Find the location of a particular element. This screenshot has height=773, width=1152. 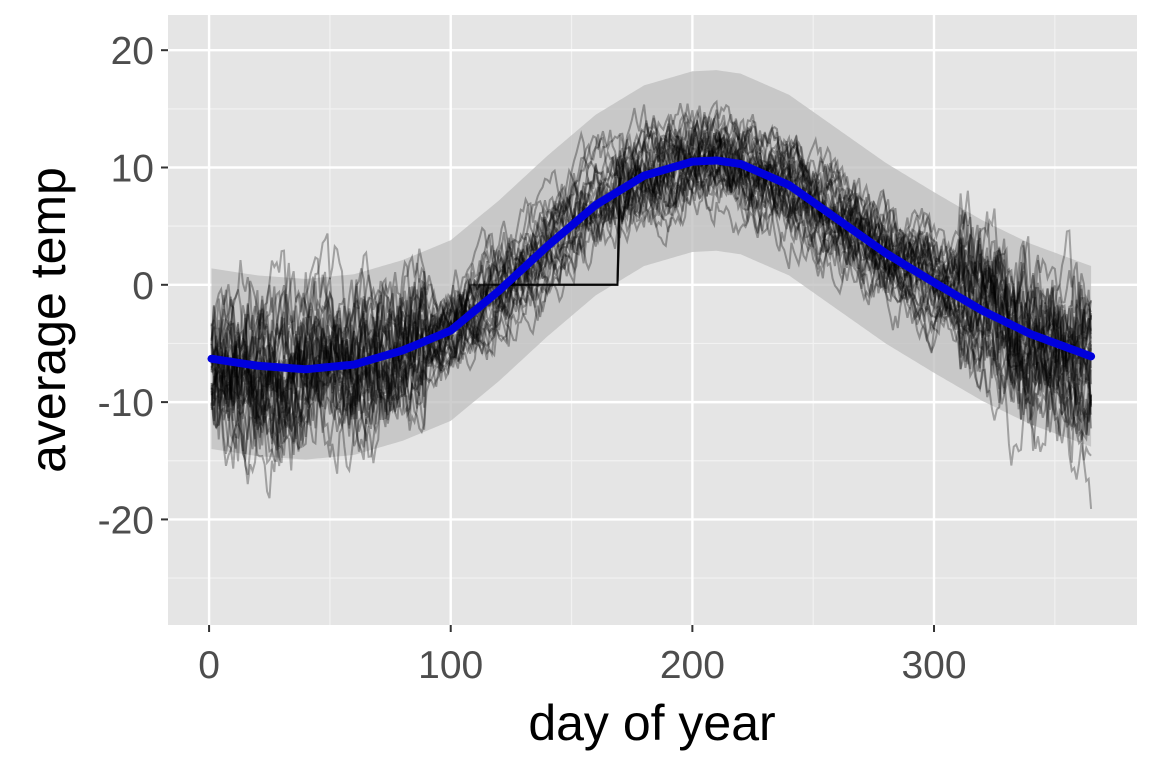

y-axis-title: average temp is located at coordinates (48, 320).